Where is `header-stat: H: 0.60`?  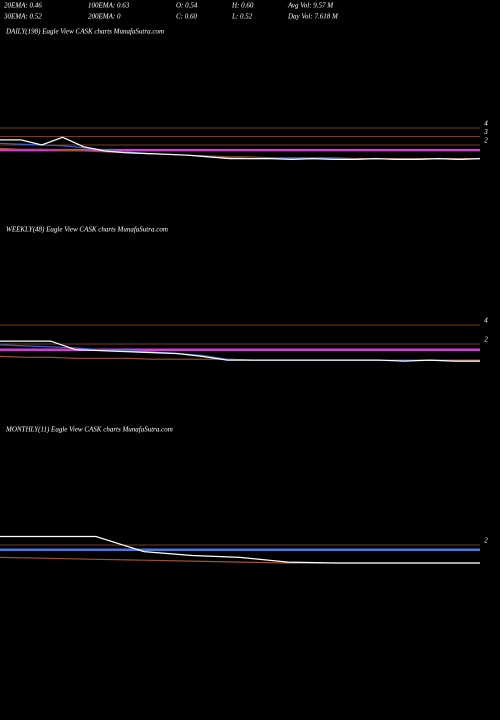
header-stat: H: 0.60 is located at coordinates (242, 6).